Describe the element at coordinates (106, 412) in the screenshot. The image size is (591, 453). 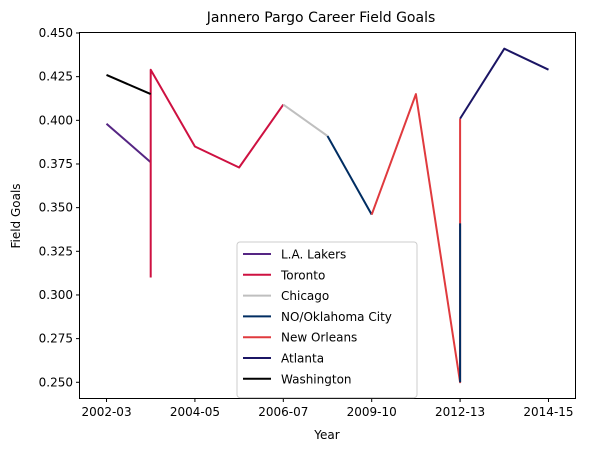
I see `x-tick-label: 2002-03` at that location.